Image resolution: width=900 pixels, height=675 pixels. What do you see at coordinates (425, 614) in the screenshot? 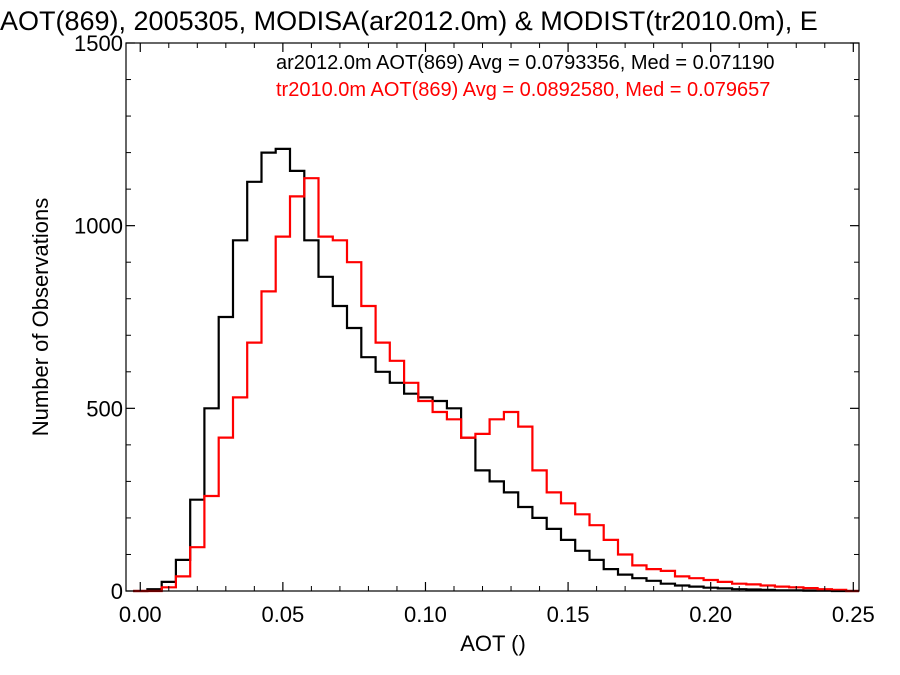
I see `x-tick-label-2: 0.10` at bounding box center [425, 614].